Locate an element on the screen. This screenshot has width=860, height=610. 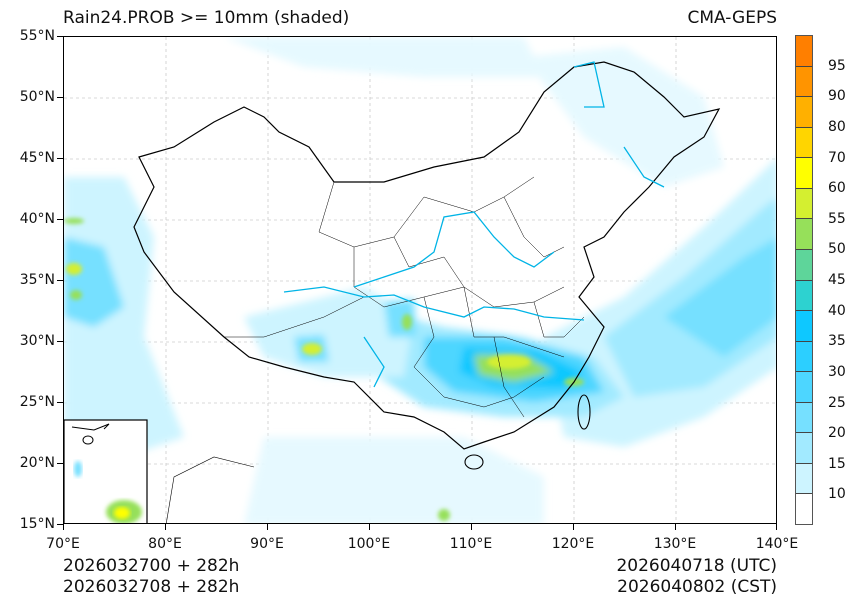
lat-label-30: 30°N is located at coordinates (37, 341).